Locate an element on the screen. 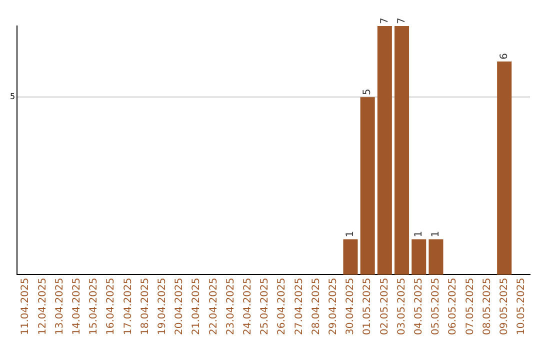 Image resolution: width=540 pixels, height=340 pixels. x-tick-label: 26.04.2025 is located at coordinates (282, 307).